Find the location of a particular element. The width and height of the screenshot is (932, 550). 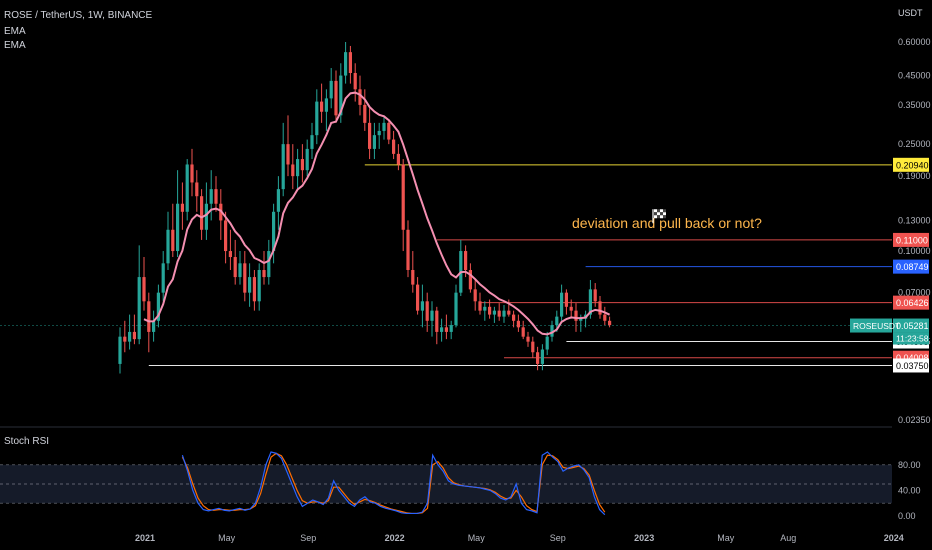

ema-legend-1: EMA is located at coordinates (15, 31).